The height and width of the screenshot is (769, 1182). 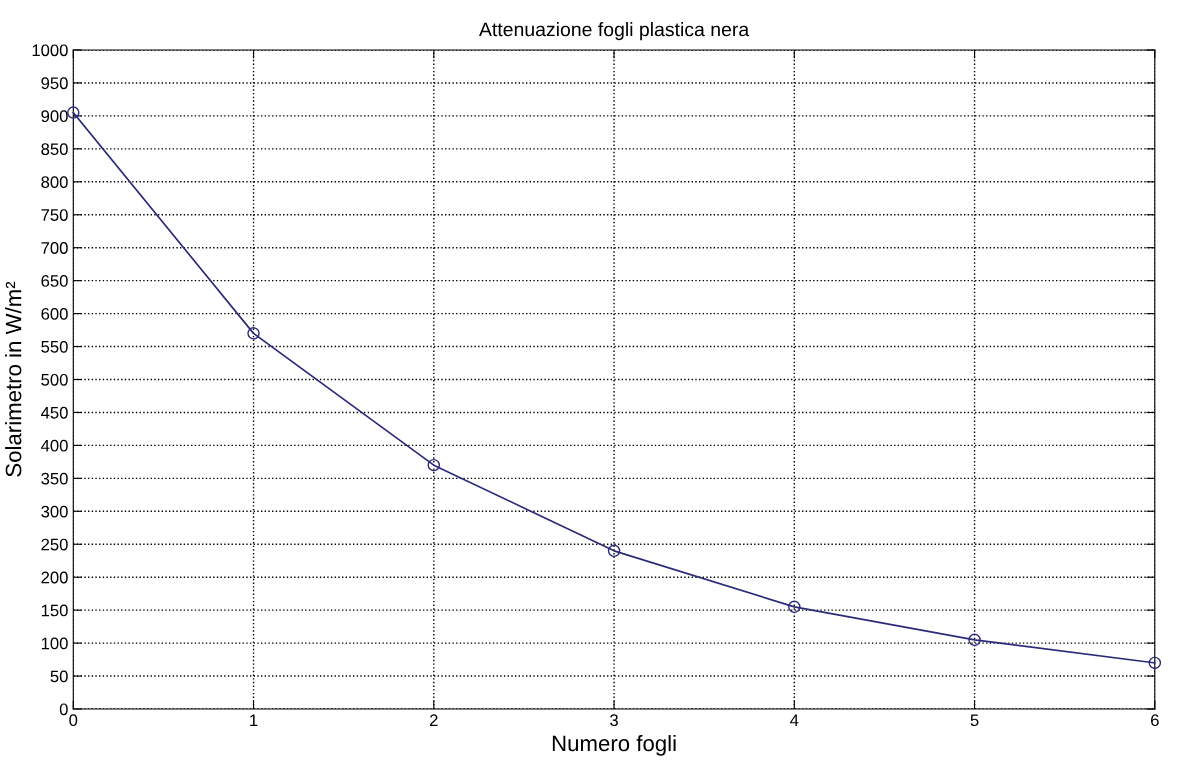 I want to click on x-tick-label: 1, so click(x=254, y=720).